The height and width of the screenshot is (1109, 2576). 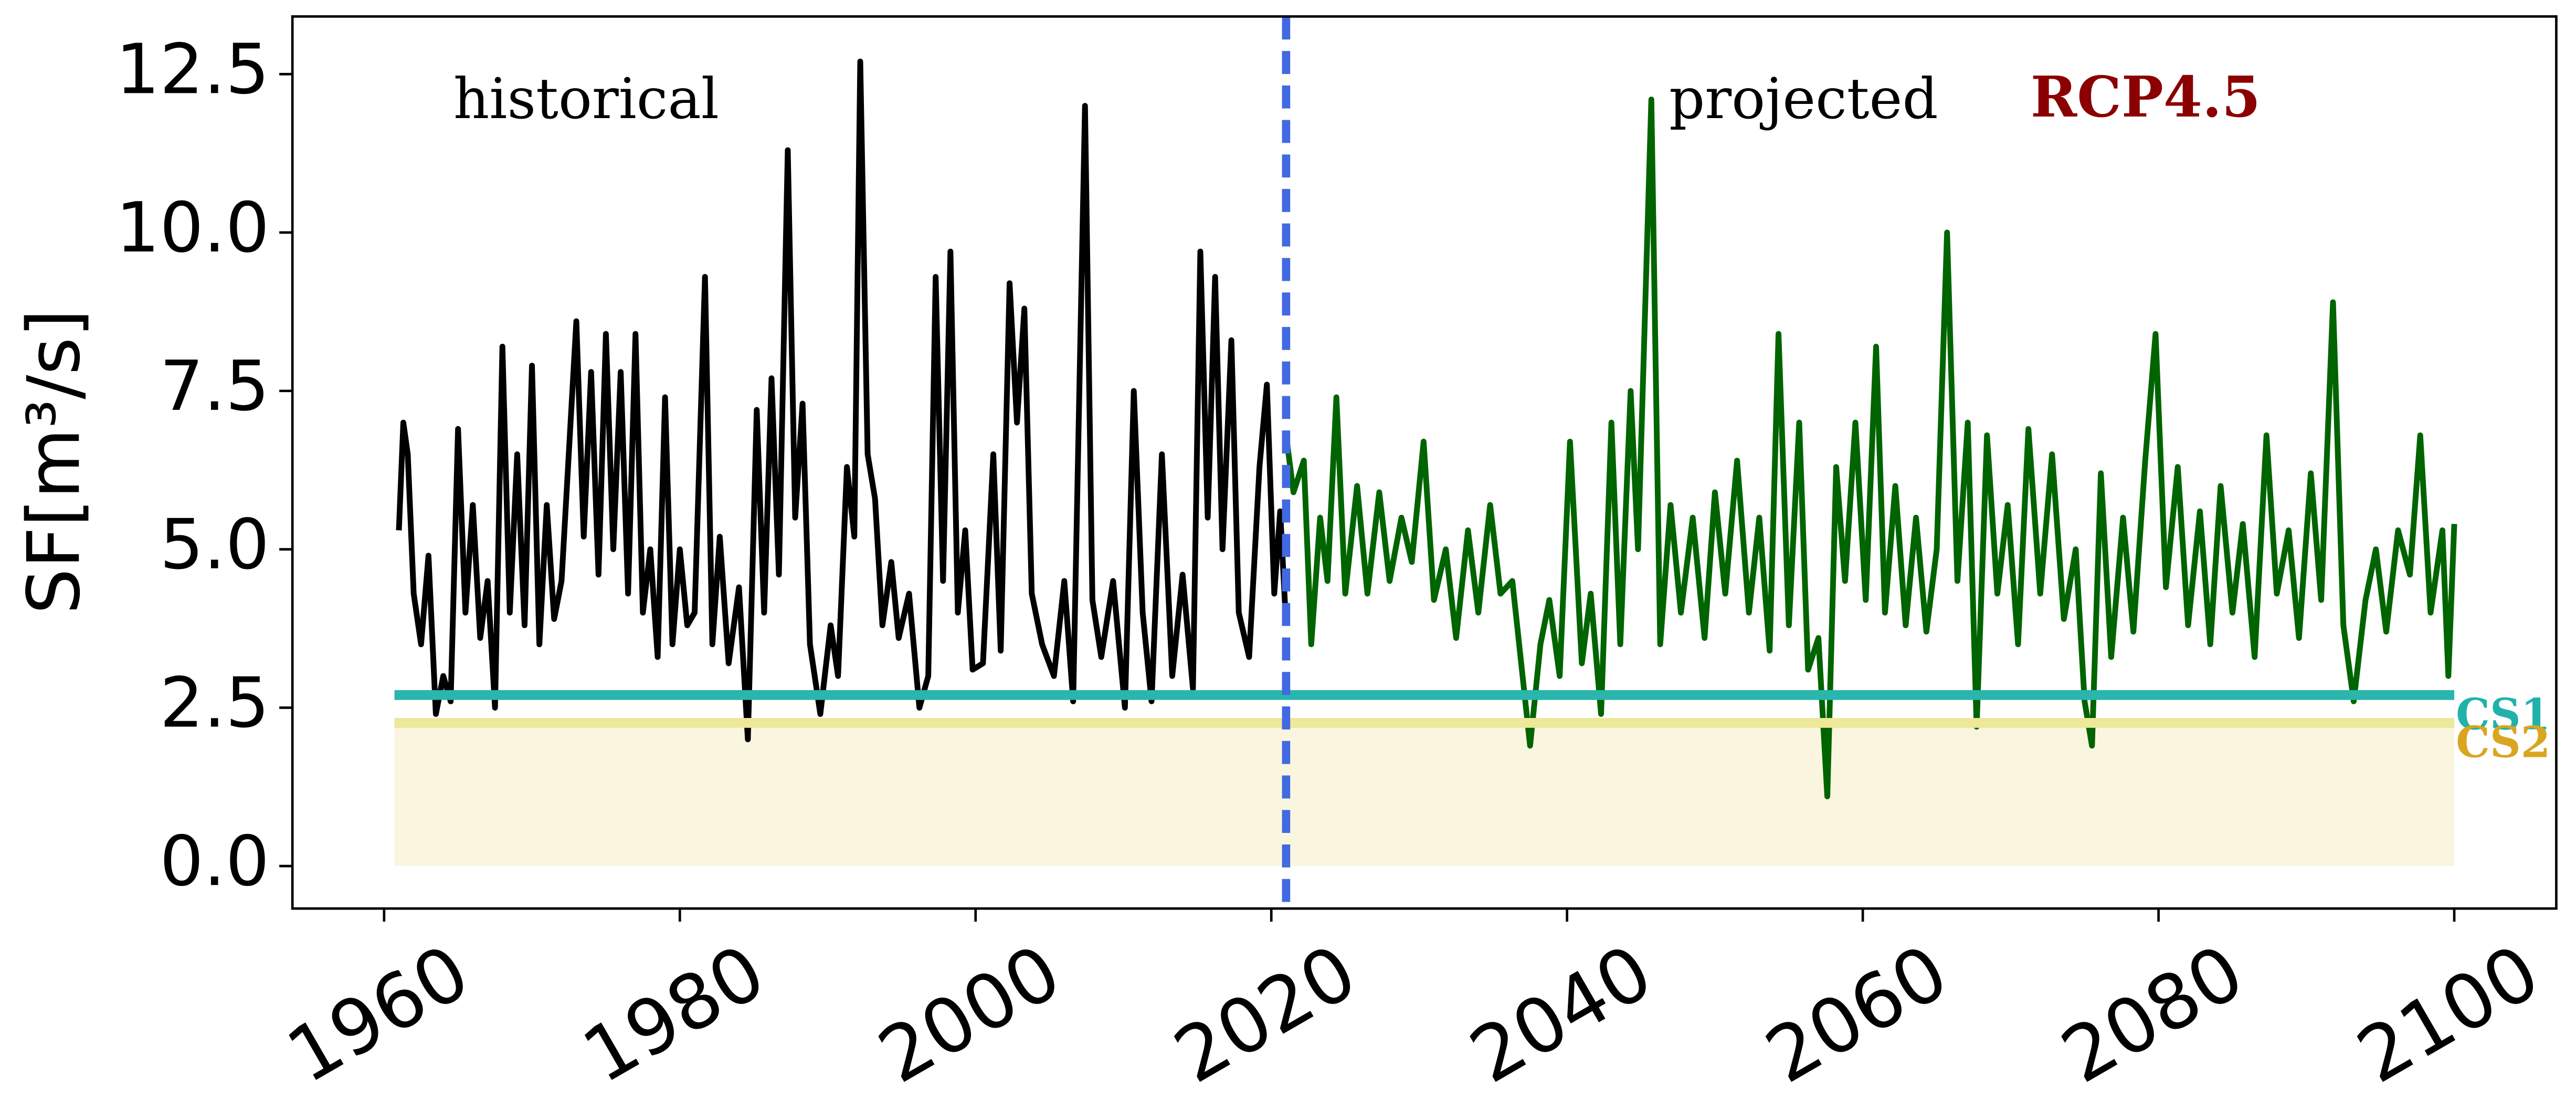 What do you see at coordinates (673, 1013) in the screenshot?
I see `x-tick-label: 1980` at bounding box center [673, 1013].